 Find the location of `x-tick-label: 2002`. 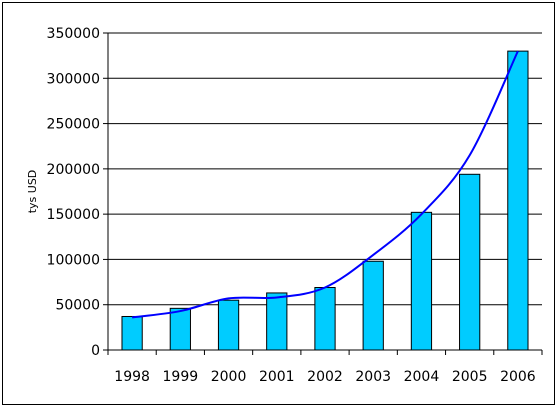

x-tick-label: 2002 is located at coordinates (325, 377).